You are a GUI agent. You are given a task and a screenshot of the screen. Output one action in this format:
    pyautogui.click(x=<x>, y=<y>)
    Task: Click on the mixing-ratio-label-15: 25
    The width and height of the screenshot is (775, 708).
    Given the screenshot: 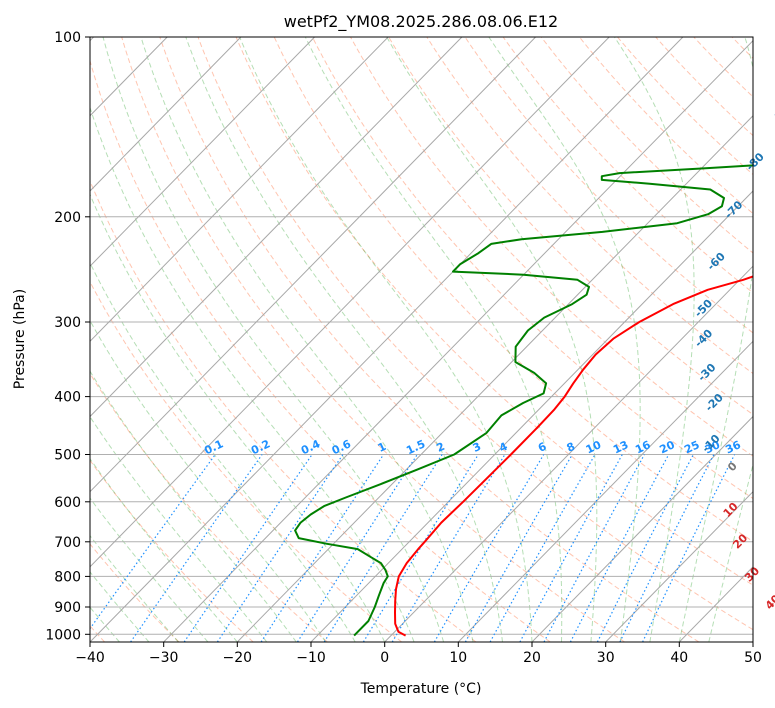 What is the action you would take?
    pyautogui.click(x=691, y=447)
    